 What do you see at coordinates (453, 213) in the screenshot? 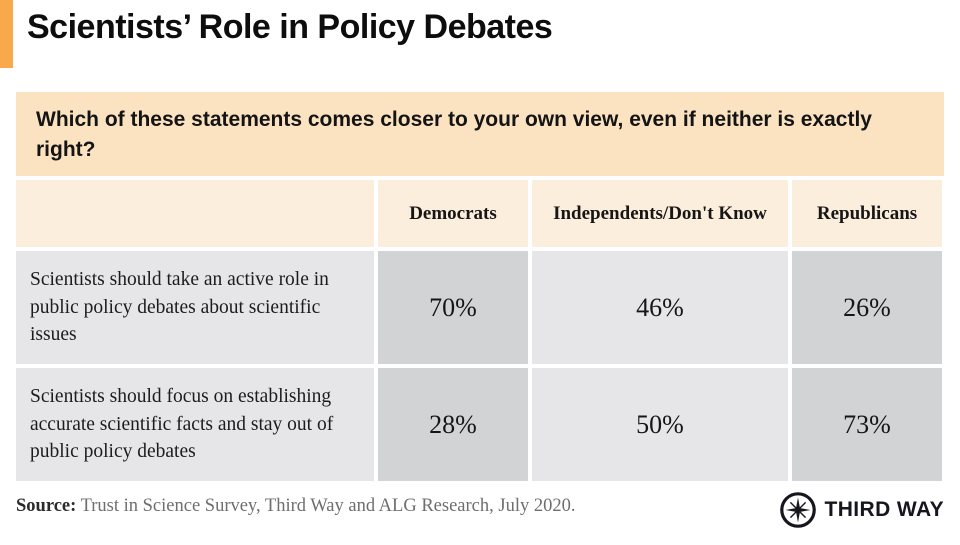
I see `column-header-democrats: Democrats` at bounding box center [453, 213].